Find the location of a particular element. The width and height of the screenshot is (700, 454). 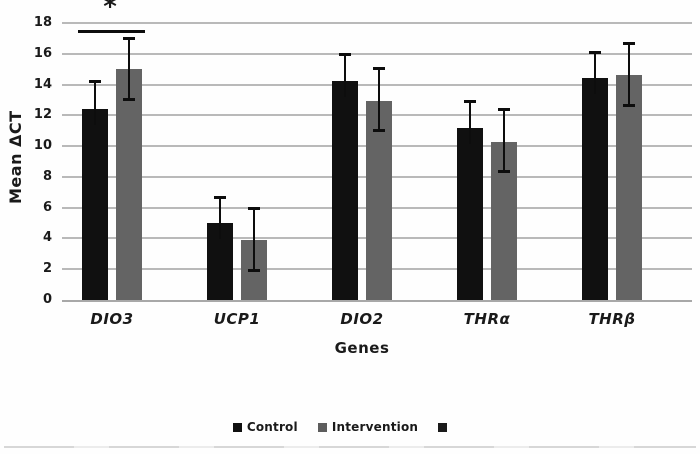

x-category-label-DIO2: DIO2 is located at coordinates (362, 319).